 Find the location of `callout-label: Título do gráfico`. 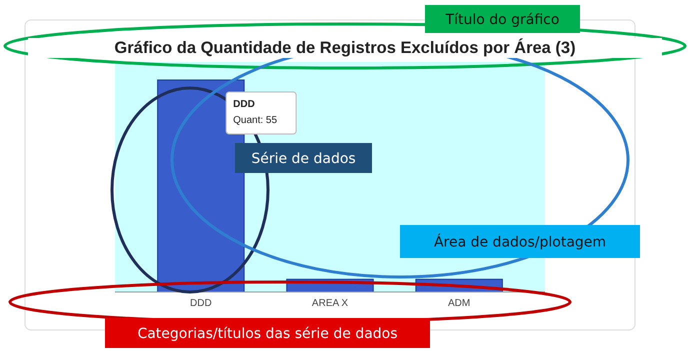

callout-label: Título do gráfico is located at coordinates (502, 19).